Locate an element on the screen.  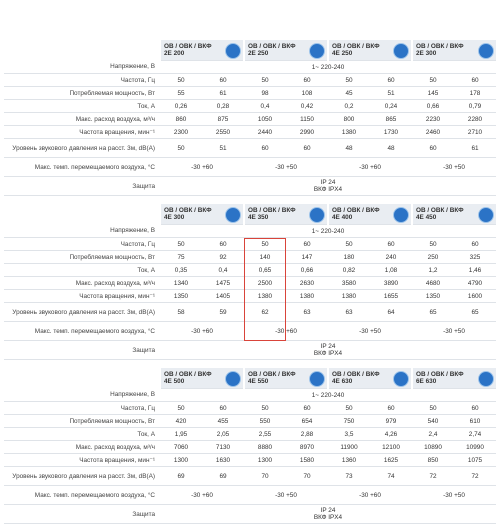
cell: 3580 is located at coordinates (349, 283).